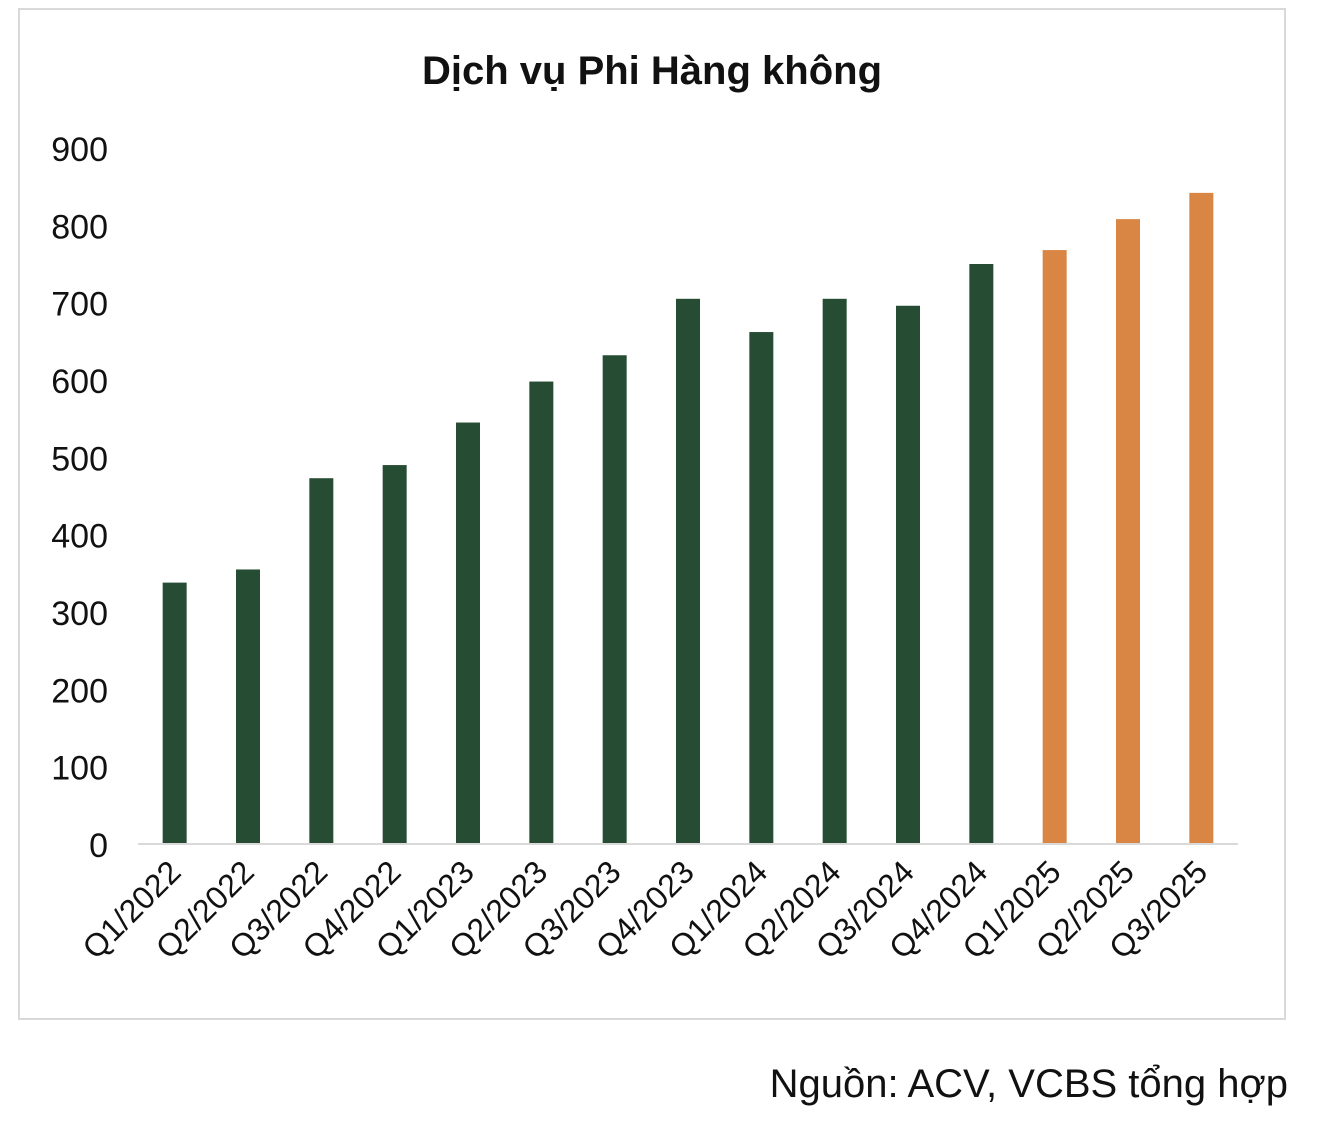  Describe the element at coordinates (79, 305) in the screenshot. I see `y-tick-label: 700` at that location.